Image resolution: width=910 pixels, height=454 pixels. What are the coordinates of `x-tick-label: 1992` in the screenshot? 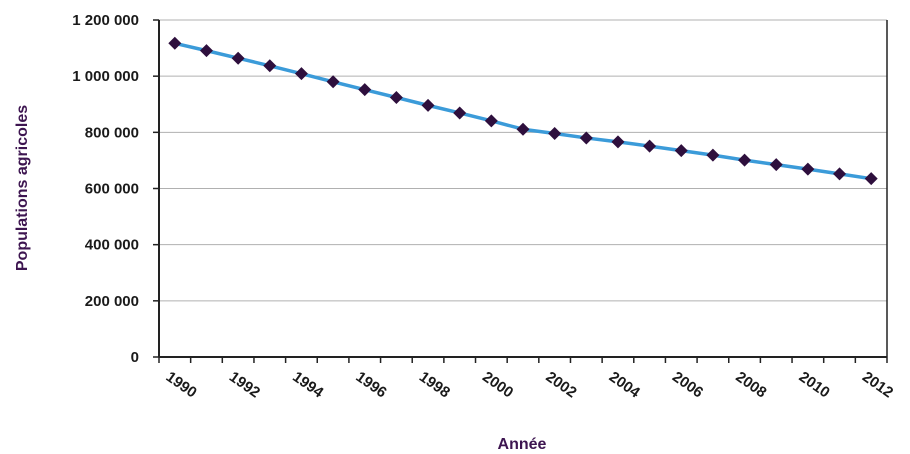 It's located at (244, 384).